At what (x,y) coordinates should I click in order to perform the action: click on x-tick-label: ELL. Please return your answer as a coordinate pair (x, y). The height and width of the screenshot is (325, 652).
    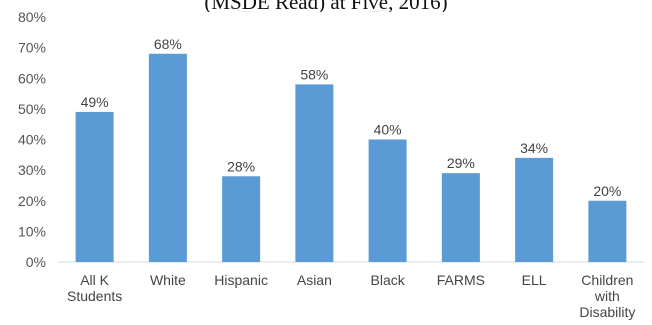
    Looking at the image, I should click on (534, 280).